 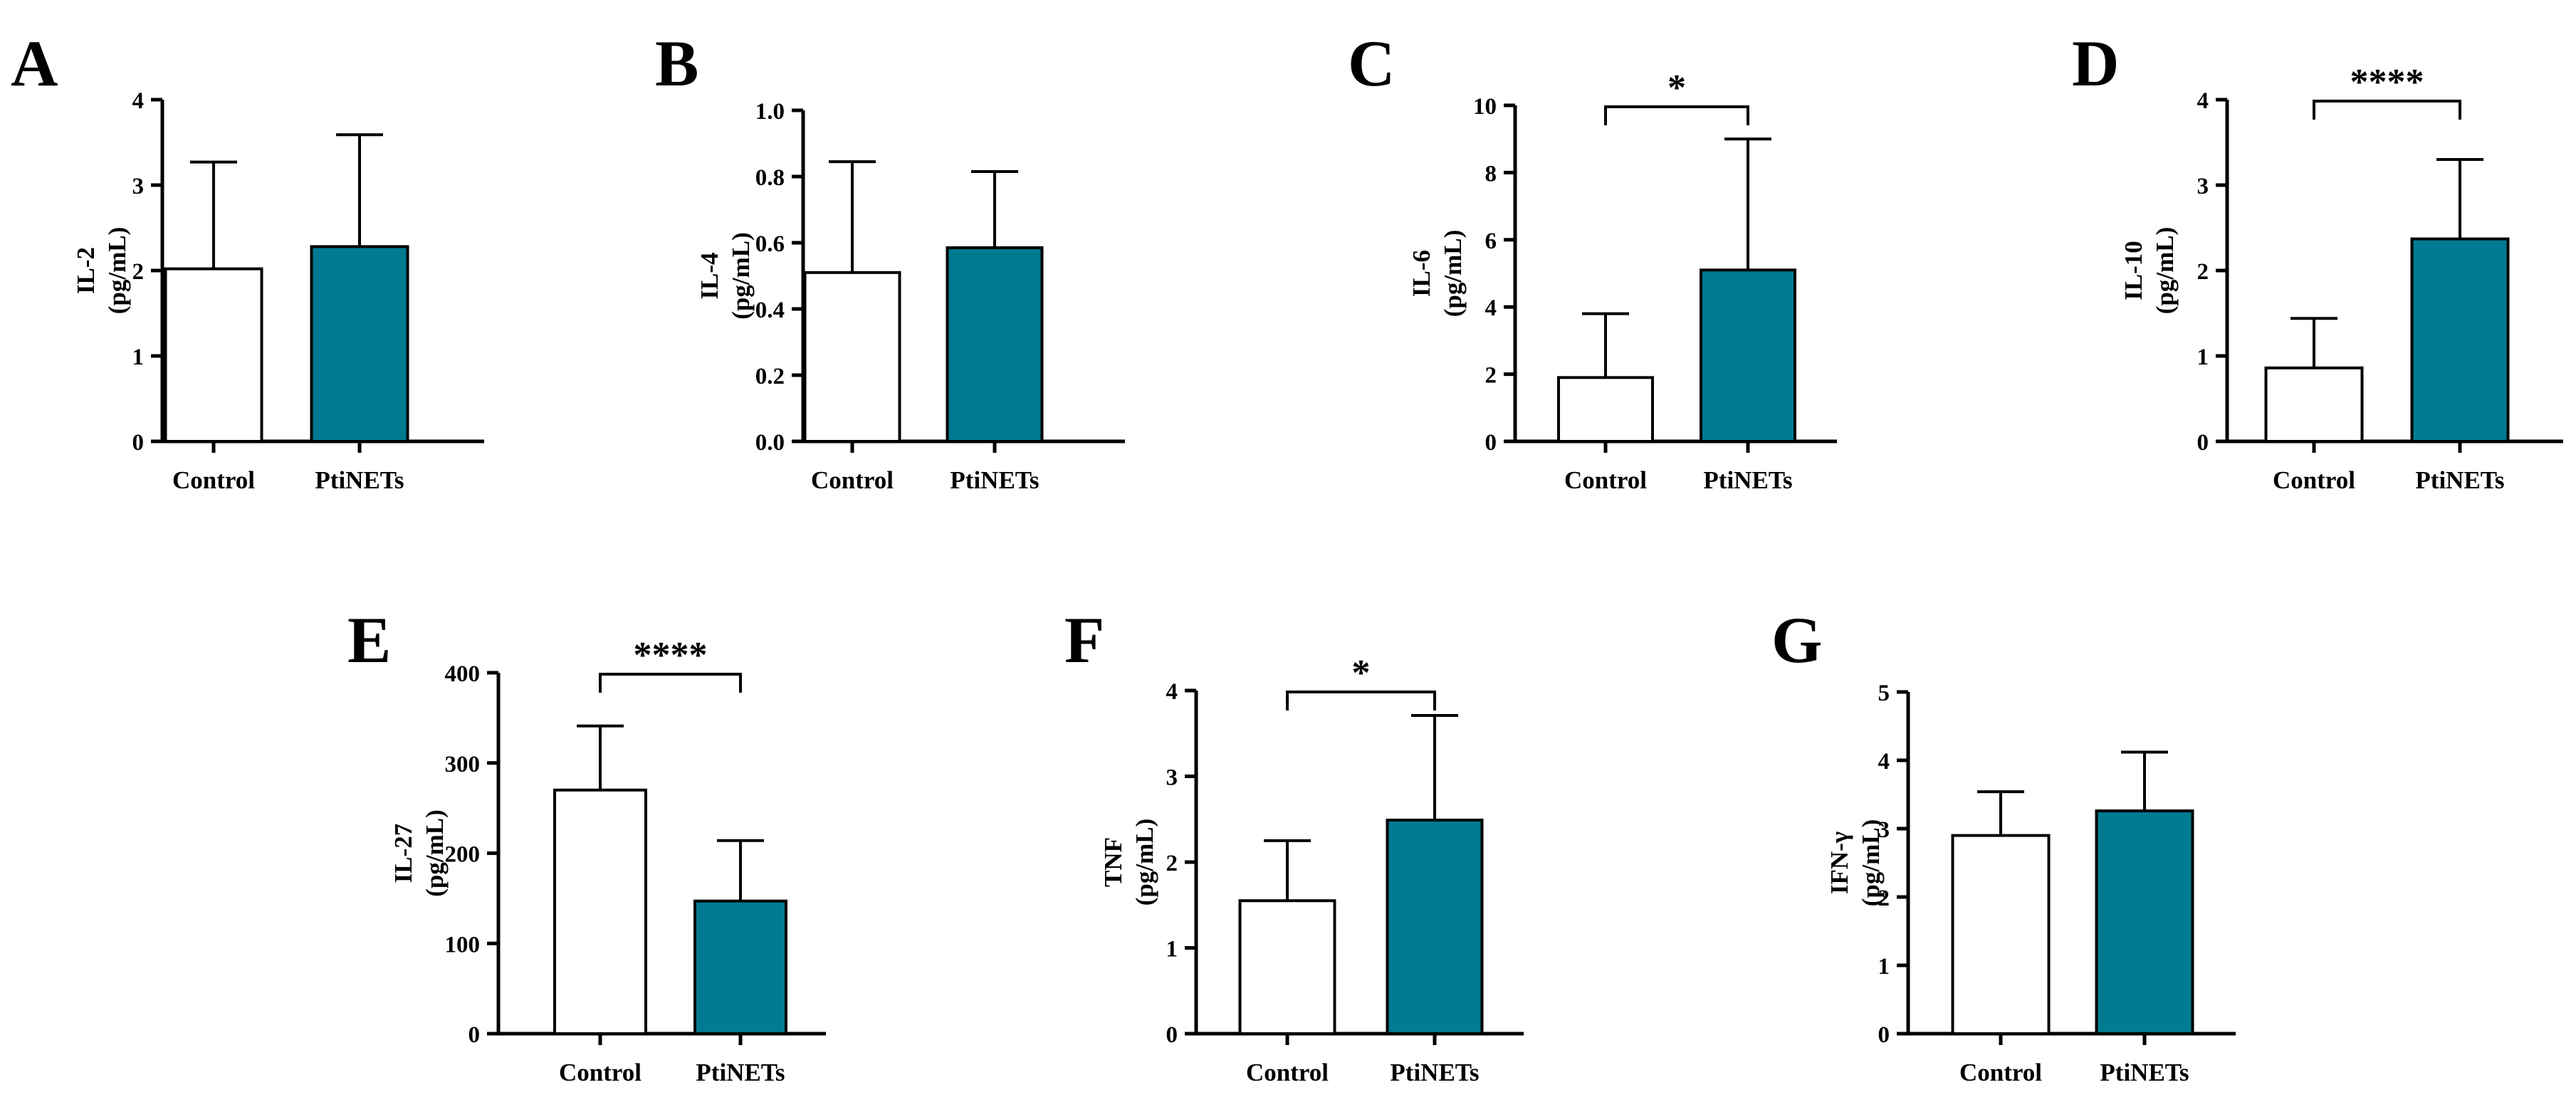 What do you see at coordinates (1884, 693) in the screenshot?
I see `y-tick-label: 5` at bounding box center [1884, 693].